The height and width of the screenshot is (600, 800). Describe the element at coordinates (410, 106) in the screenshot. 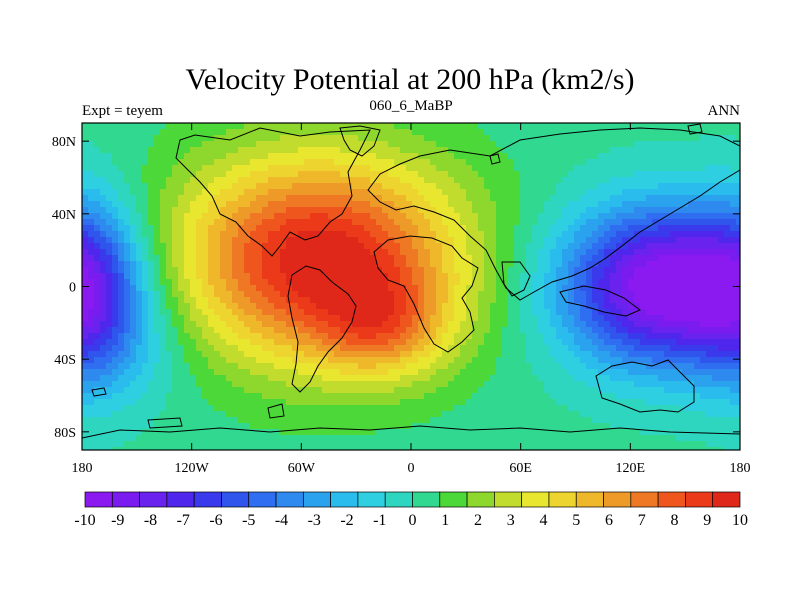

I see `case-label: 060_6_MaBP` at that location.